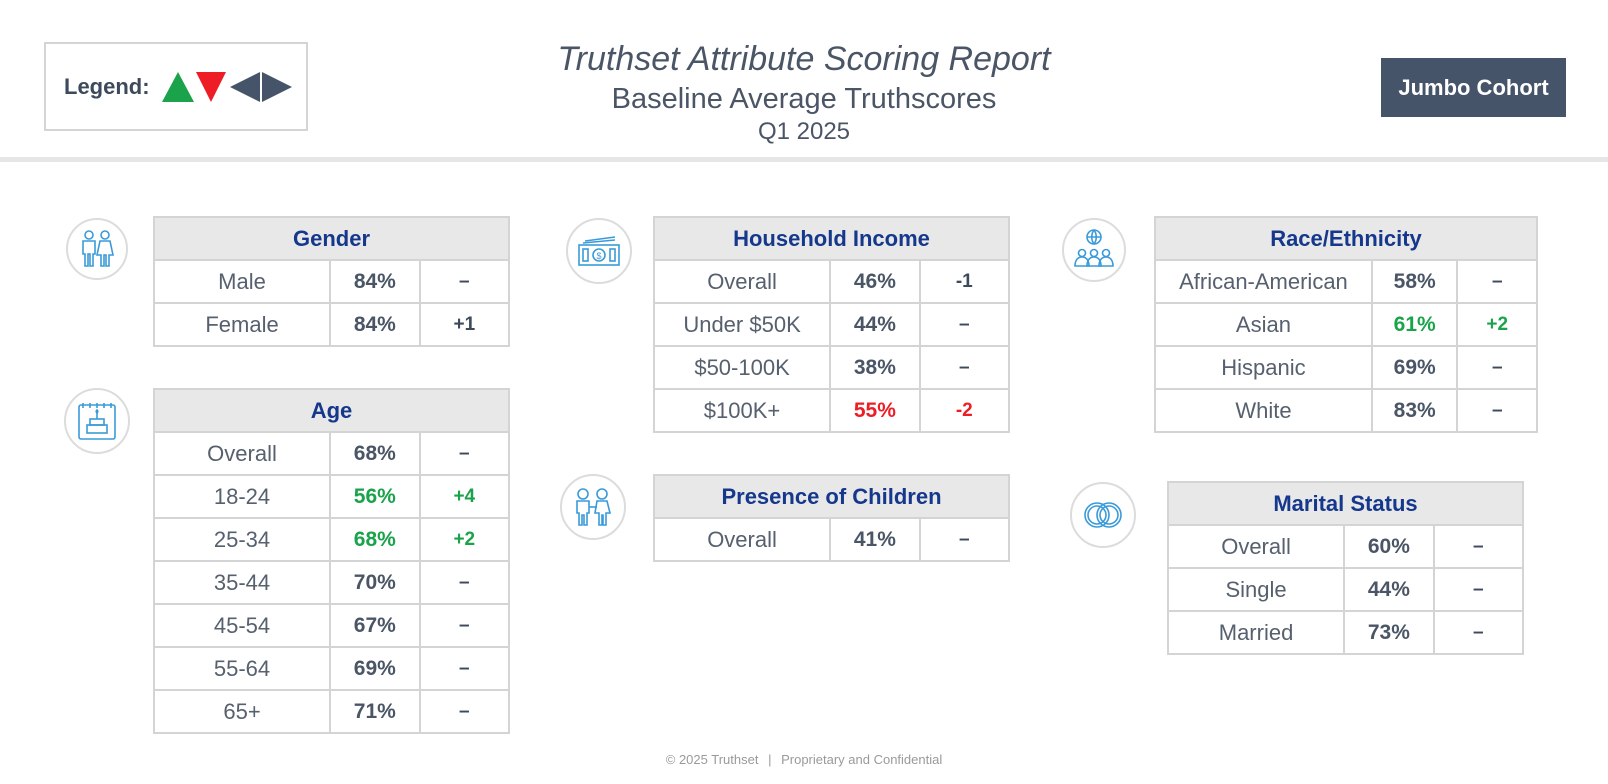 The width and height of the screenshot is (1608, 784). What do you see at coordinates (375, 625) in the screenshot?
I see `row-score: 67%` at bounding box center [375, 625].